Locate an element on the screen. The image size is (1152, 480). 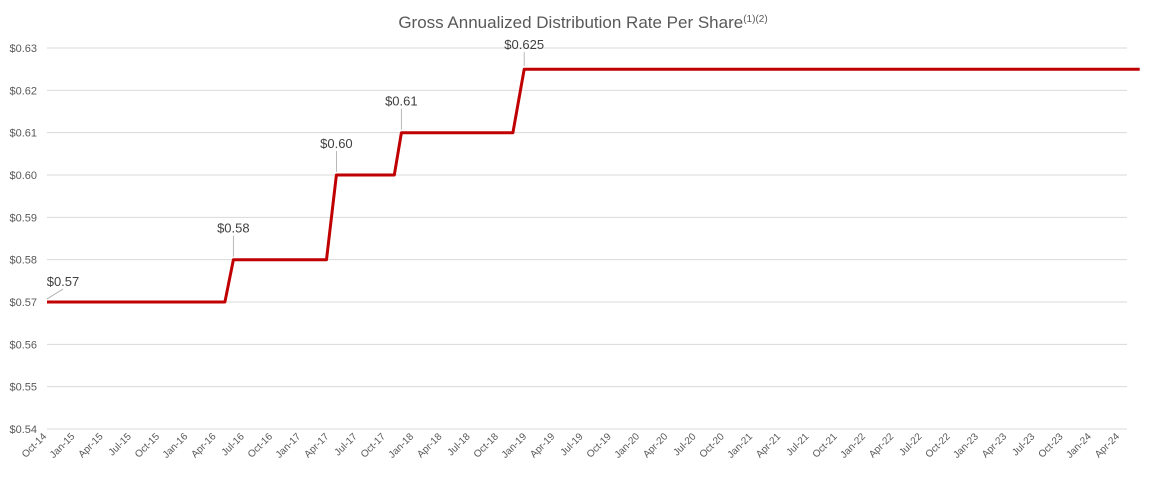
data-label: $0.60 is located at coordinates (336, 143).